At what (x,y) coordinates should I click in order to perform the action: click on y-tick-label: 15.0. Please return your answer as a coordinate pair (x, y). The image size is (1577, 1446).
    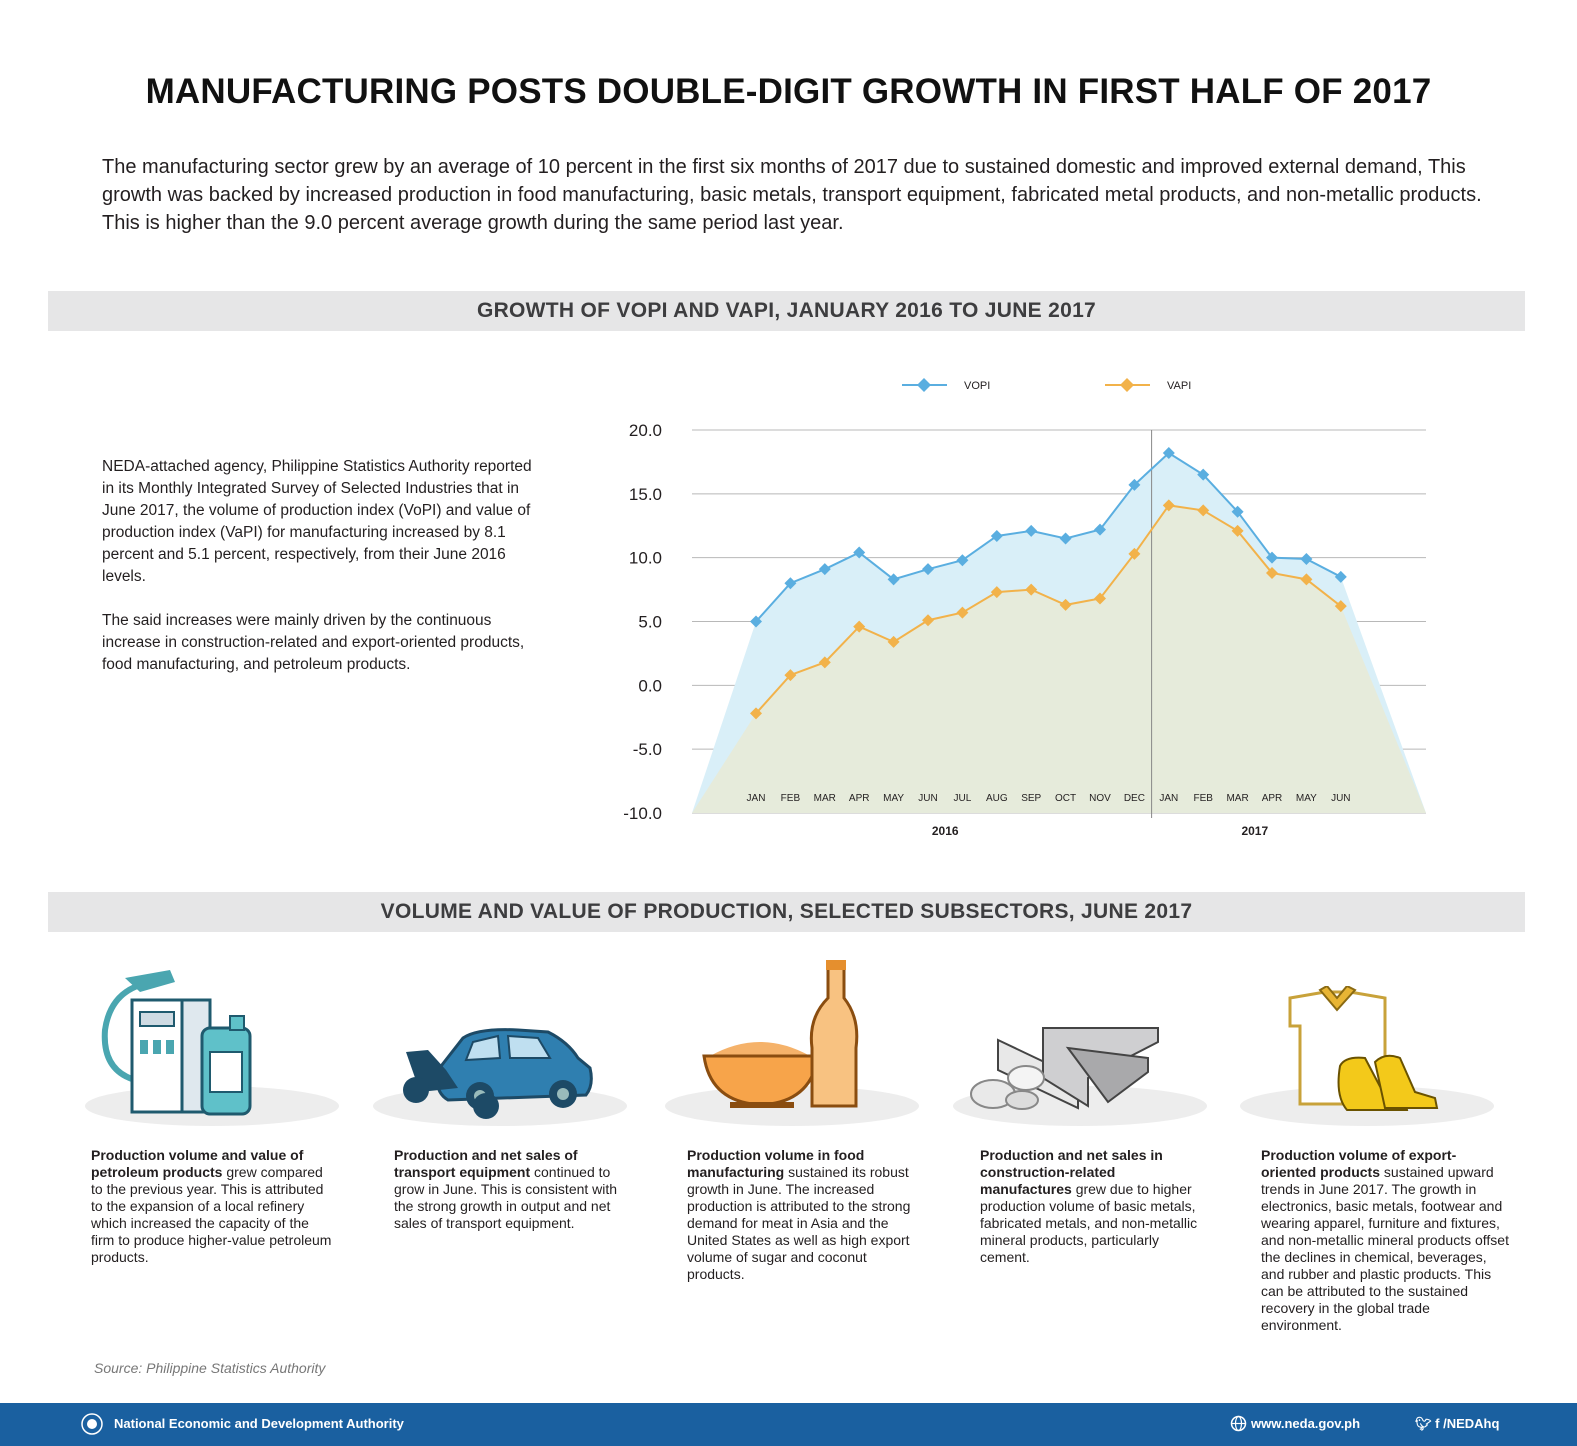
    Looking at the image, I should click on (645, 494).